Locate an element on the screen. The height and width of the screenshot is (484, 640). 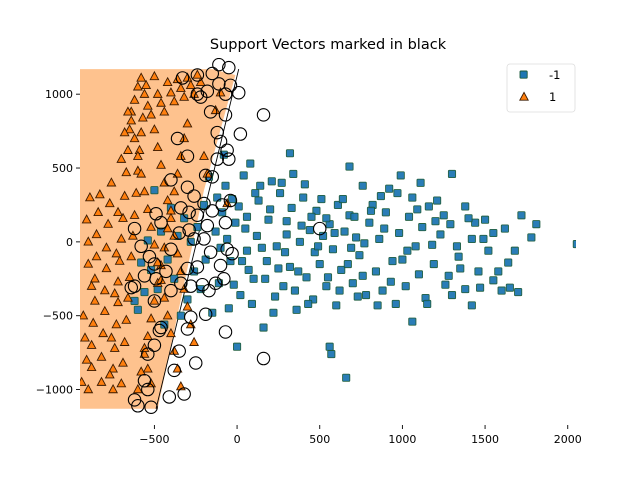
legend: -1 1 is located at coordinates (541, 88).